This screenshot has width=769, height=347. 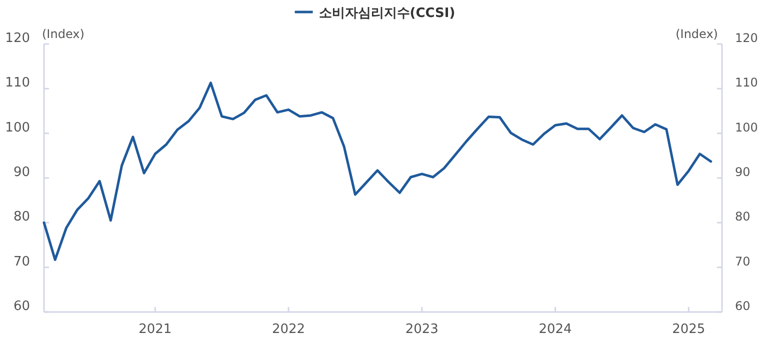 What do you see at coordinates (375, 13) in the screenshot?
I see `legend: 소비자심리지수(CCSI)` at bounding box center [375, 13].